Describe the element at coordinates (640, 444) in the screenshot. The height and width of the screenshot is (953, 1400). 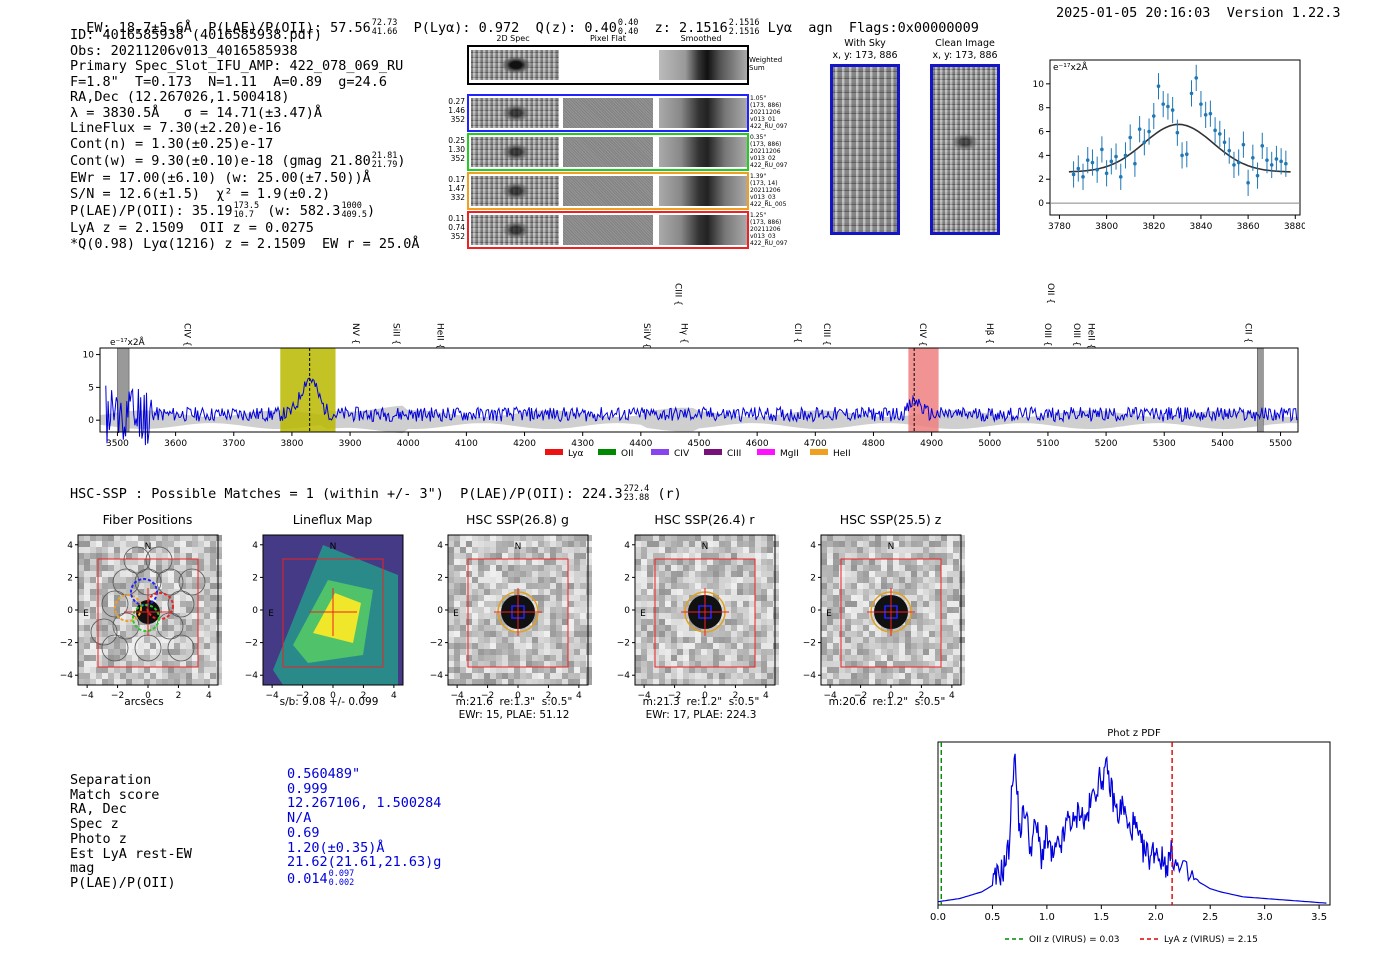
I see `full-xtick-label: 4400` at that location.